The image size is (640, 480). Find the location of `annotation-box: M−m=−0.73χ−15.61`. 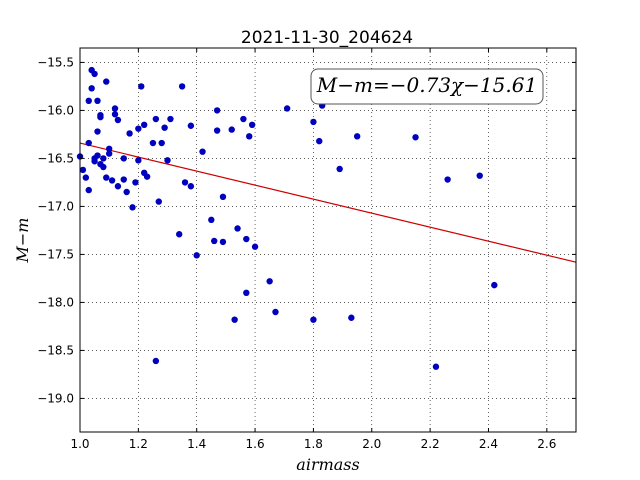

annotation-box: M−m=−0.73χ−15.61 is located at coordinates (427, 86).